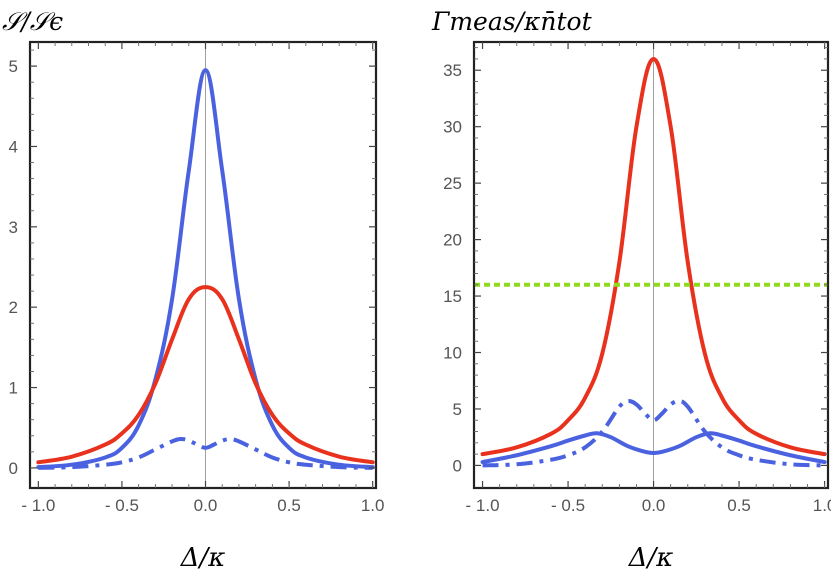 The image size is (831, 577). What do you see at coordinates (13, 66) in the screenshot?
I see `left-y-tick-label: 5` at bounding box center [13, 66].